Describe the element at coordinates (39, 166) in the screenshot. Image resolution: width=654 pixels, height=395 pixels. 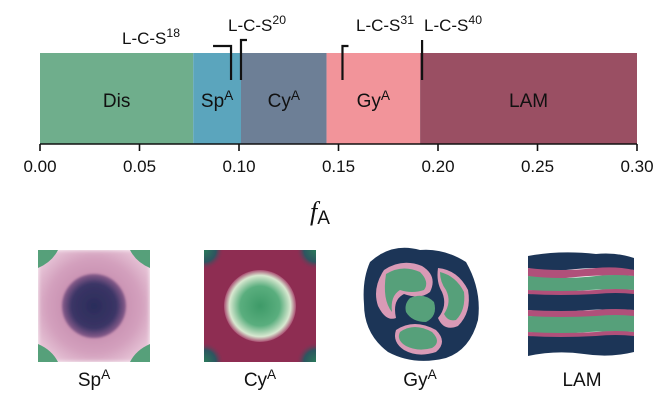
I see `x-tick-label: 0.00` at that location.